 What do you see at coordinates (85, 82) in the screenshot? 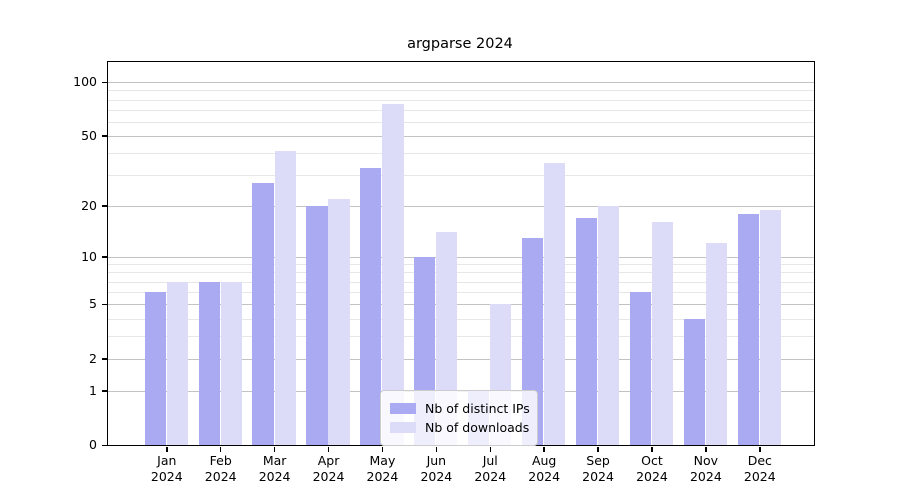
I see `y-axis-tick-label: 100` at bounding box center [85, 82].